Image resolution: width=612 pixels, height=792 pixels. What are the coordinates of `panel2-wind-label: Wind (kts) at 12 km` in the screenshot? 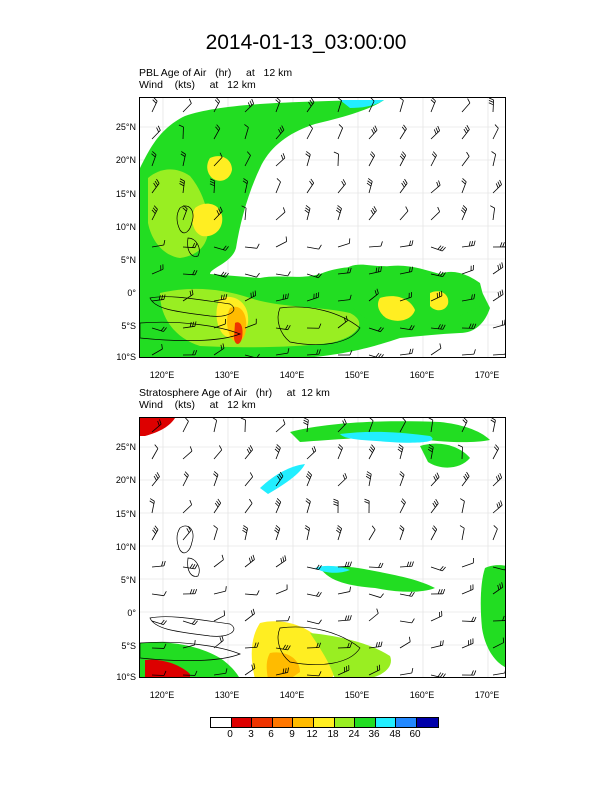 It's located at (197, 405).